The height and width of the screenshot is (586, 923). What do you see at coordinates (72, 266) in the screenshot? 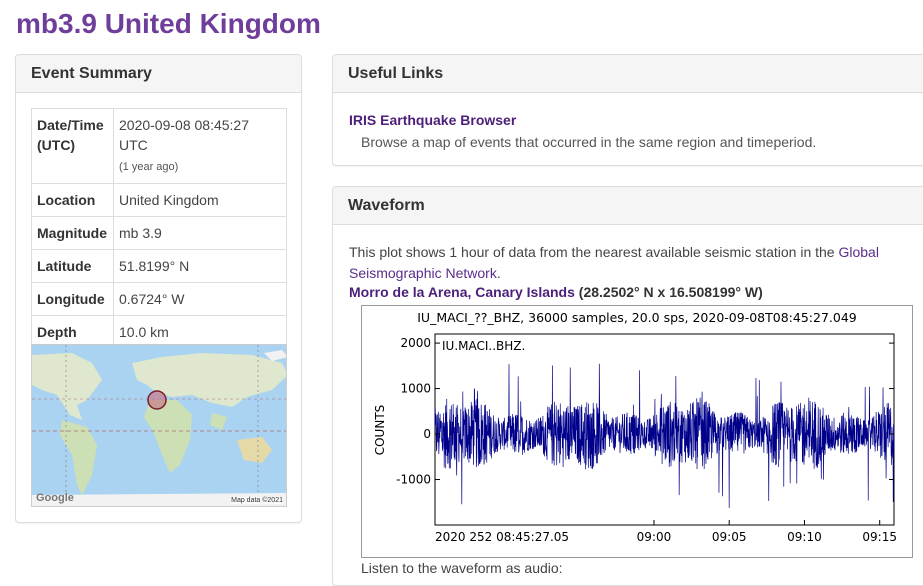
I see `summary-row-label: Latitude` at bounding box center [72, 266].